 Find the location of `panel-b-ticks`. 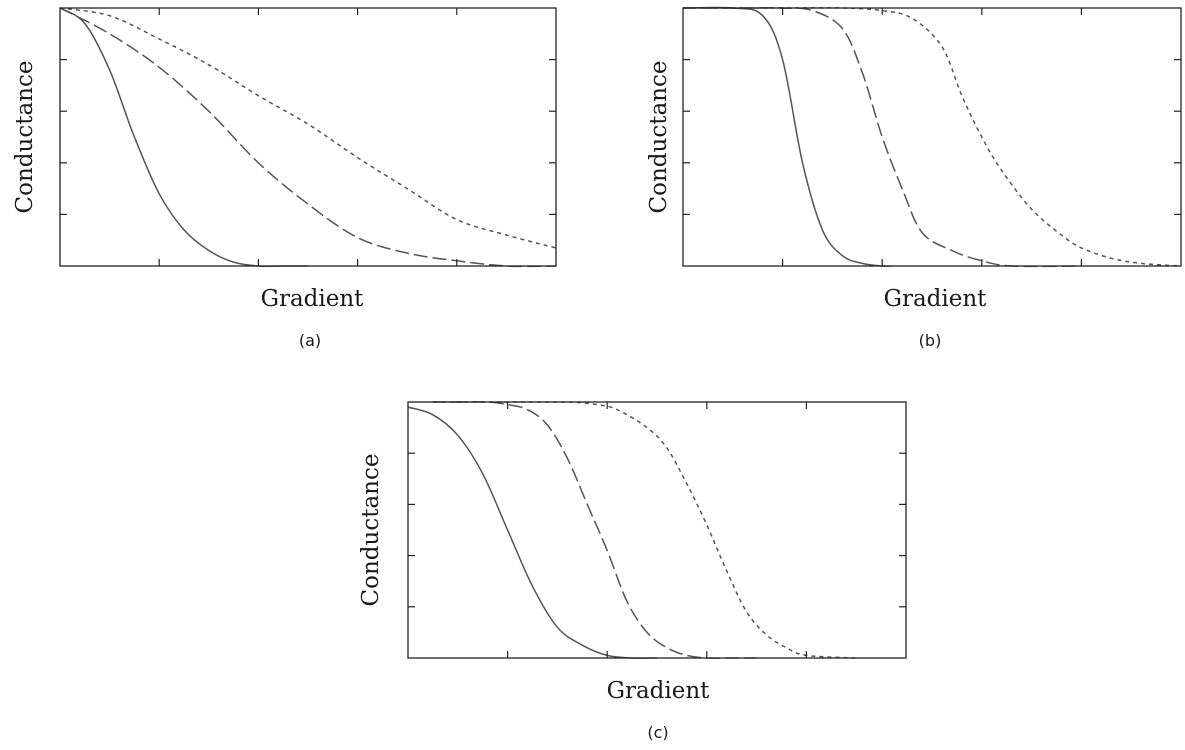

panel-b-ticks is located at coordinates (932, 137).